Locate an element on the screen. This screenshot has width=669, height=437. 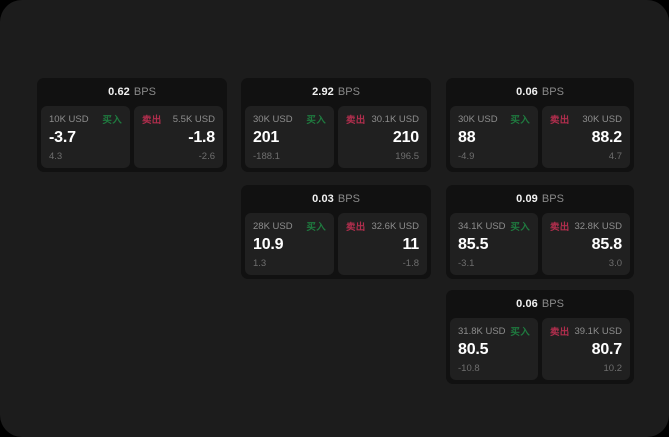
sell-delta: 10.2 is located at coordinates (613, 368).